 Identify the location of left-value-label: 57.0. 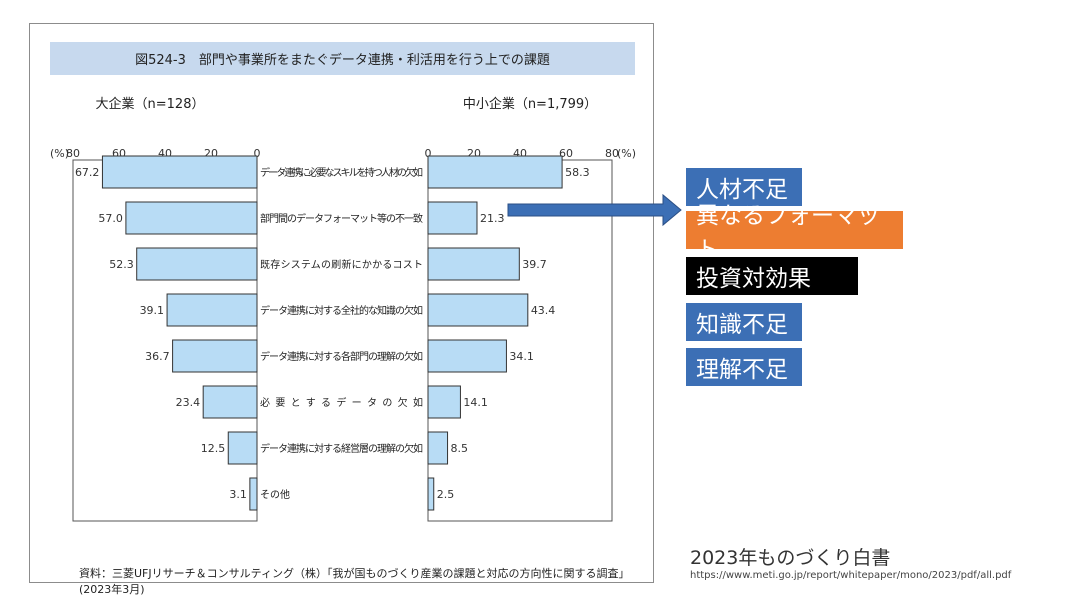
(110, 218).